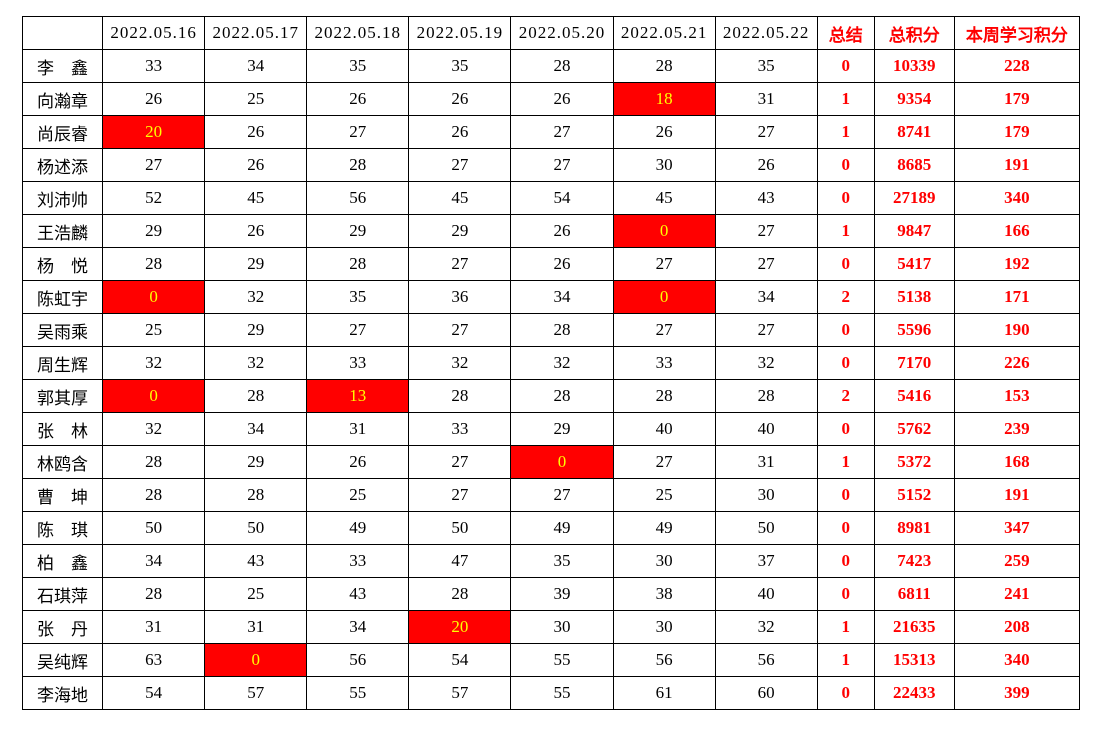 The image size is (1104, 738). Describe the element at coordinates (460, 528) in the screenshot. I see `daily-score-cell: 50` at that location.